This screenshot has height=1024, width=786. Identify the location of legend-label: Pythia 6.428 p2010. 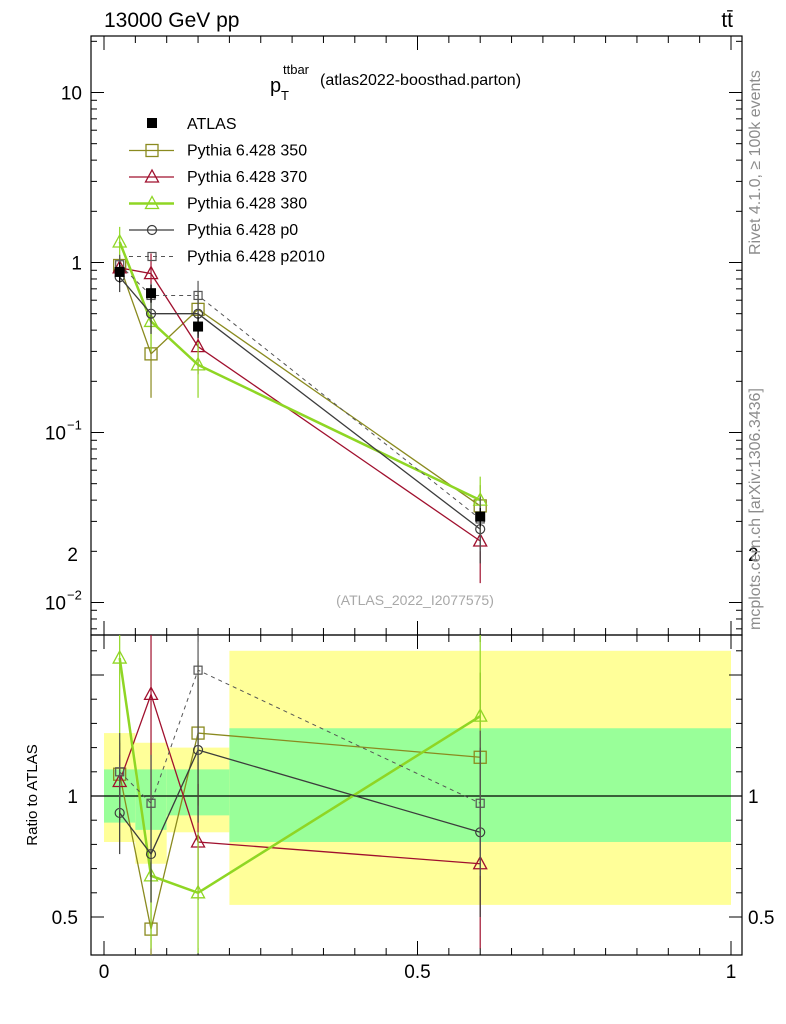
(256, 257).